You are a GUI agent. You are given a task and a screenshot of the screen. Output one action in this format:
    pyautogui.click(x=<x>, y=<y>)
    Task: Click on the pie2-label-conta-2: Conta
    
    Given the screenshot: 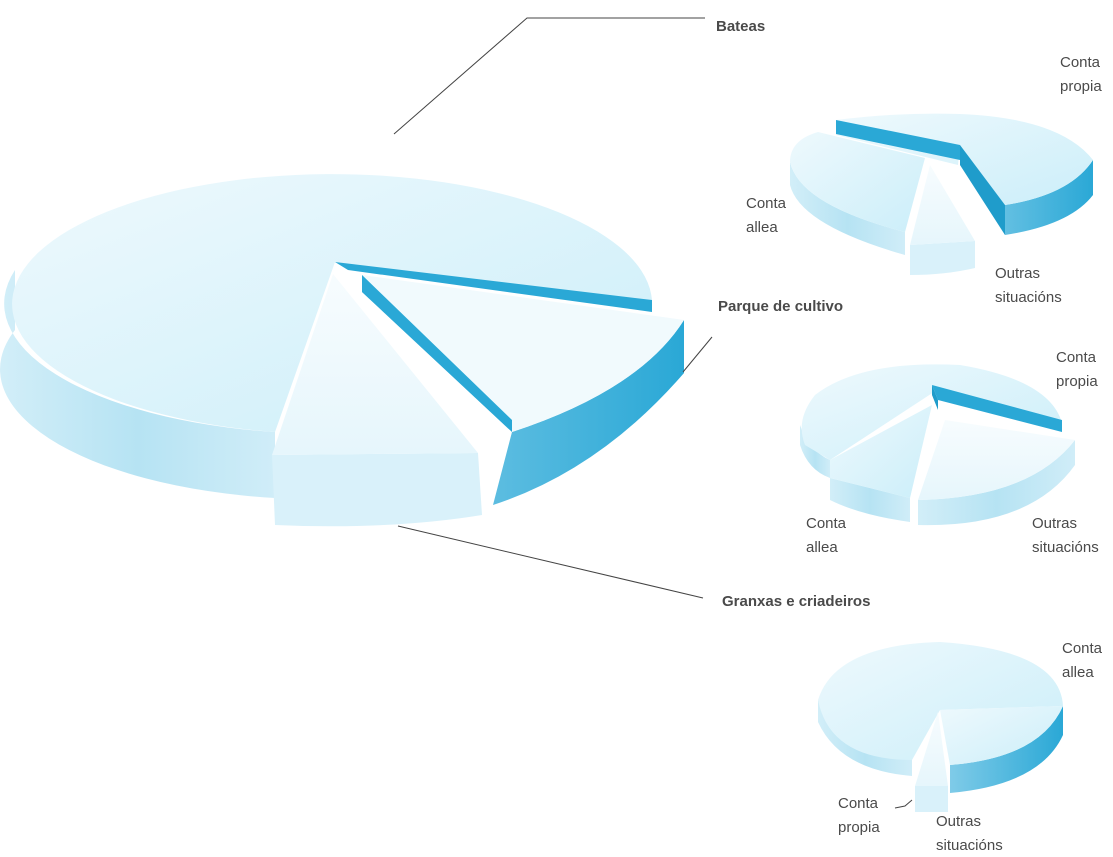 What is the action you would take?
    pyautogui.click(x=826, y=523)
    